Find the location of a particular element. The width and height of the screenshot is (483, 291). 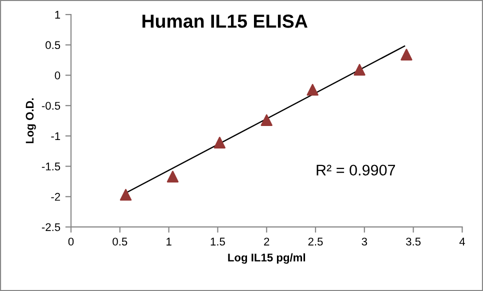

x-tick-label: 3 is located at coordinates (365, 242).